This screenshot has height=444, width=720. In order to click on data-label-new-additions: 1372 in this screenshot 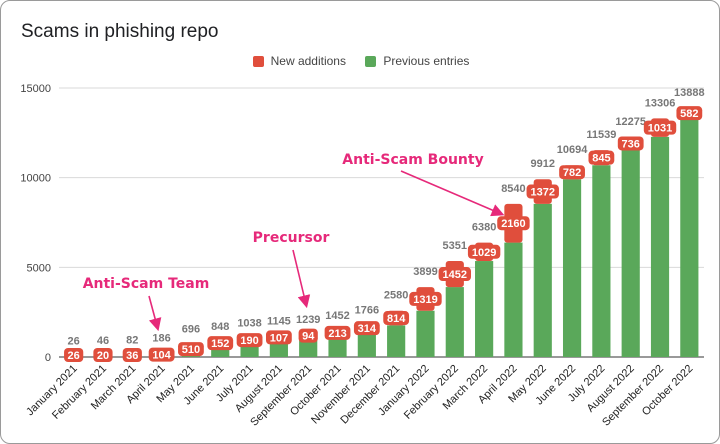, I will do `click(543, 193)`.